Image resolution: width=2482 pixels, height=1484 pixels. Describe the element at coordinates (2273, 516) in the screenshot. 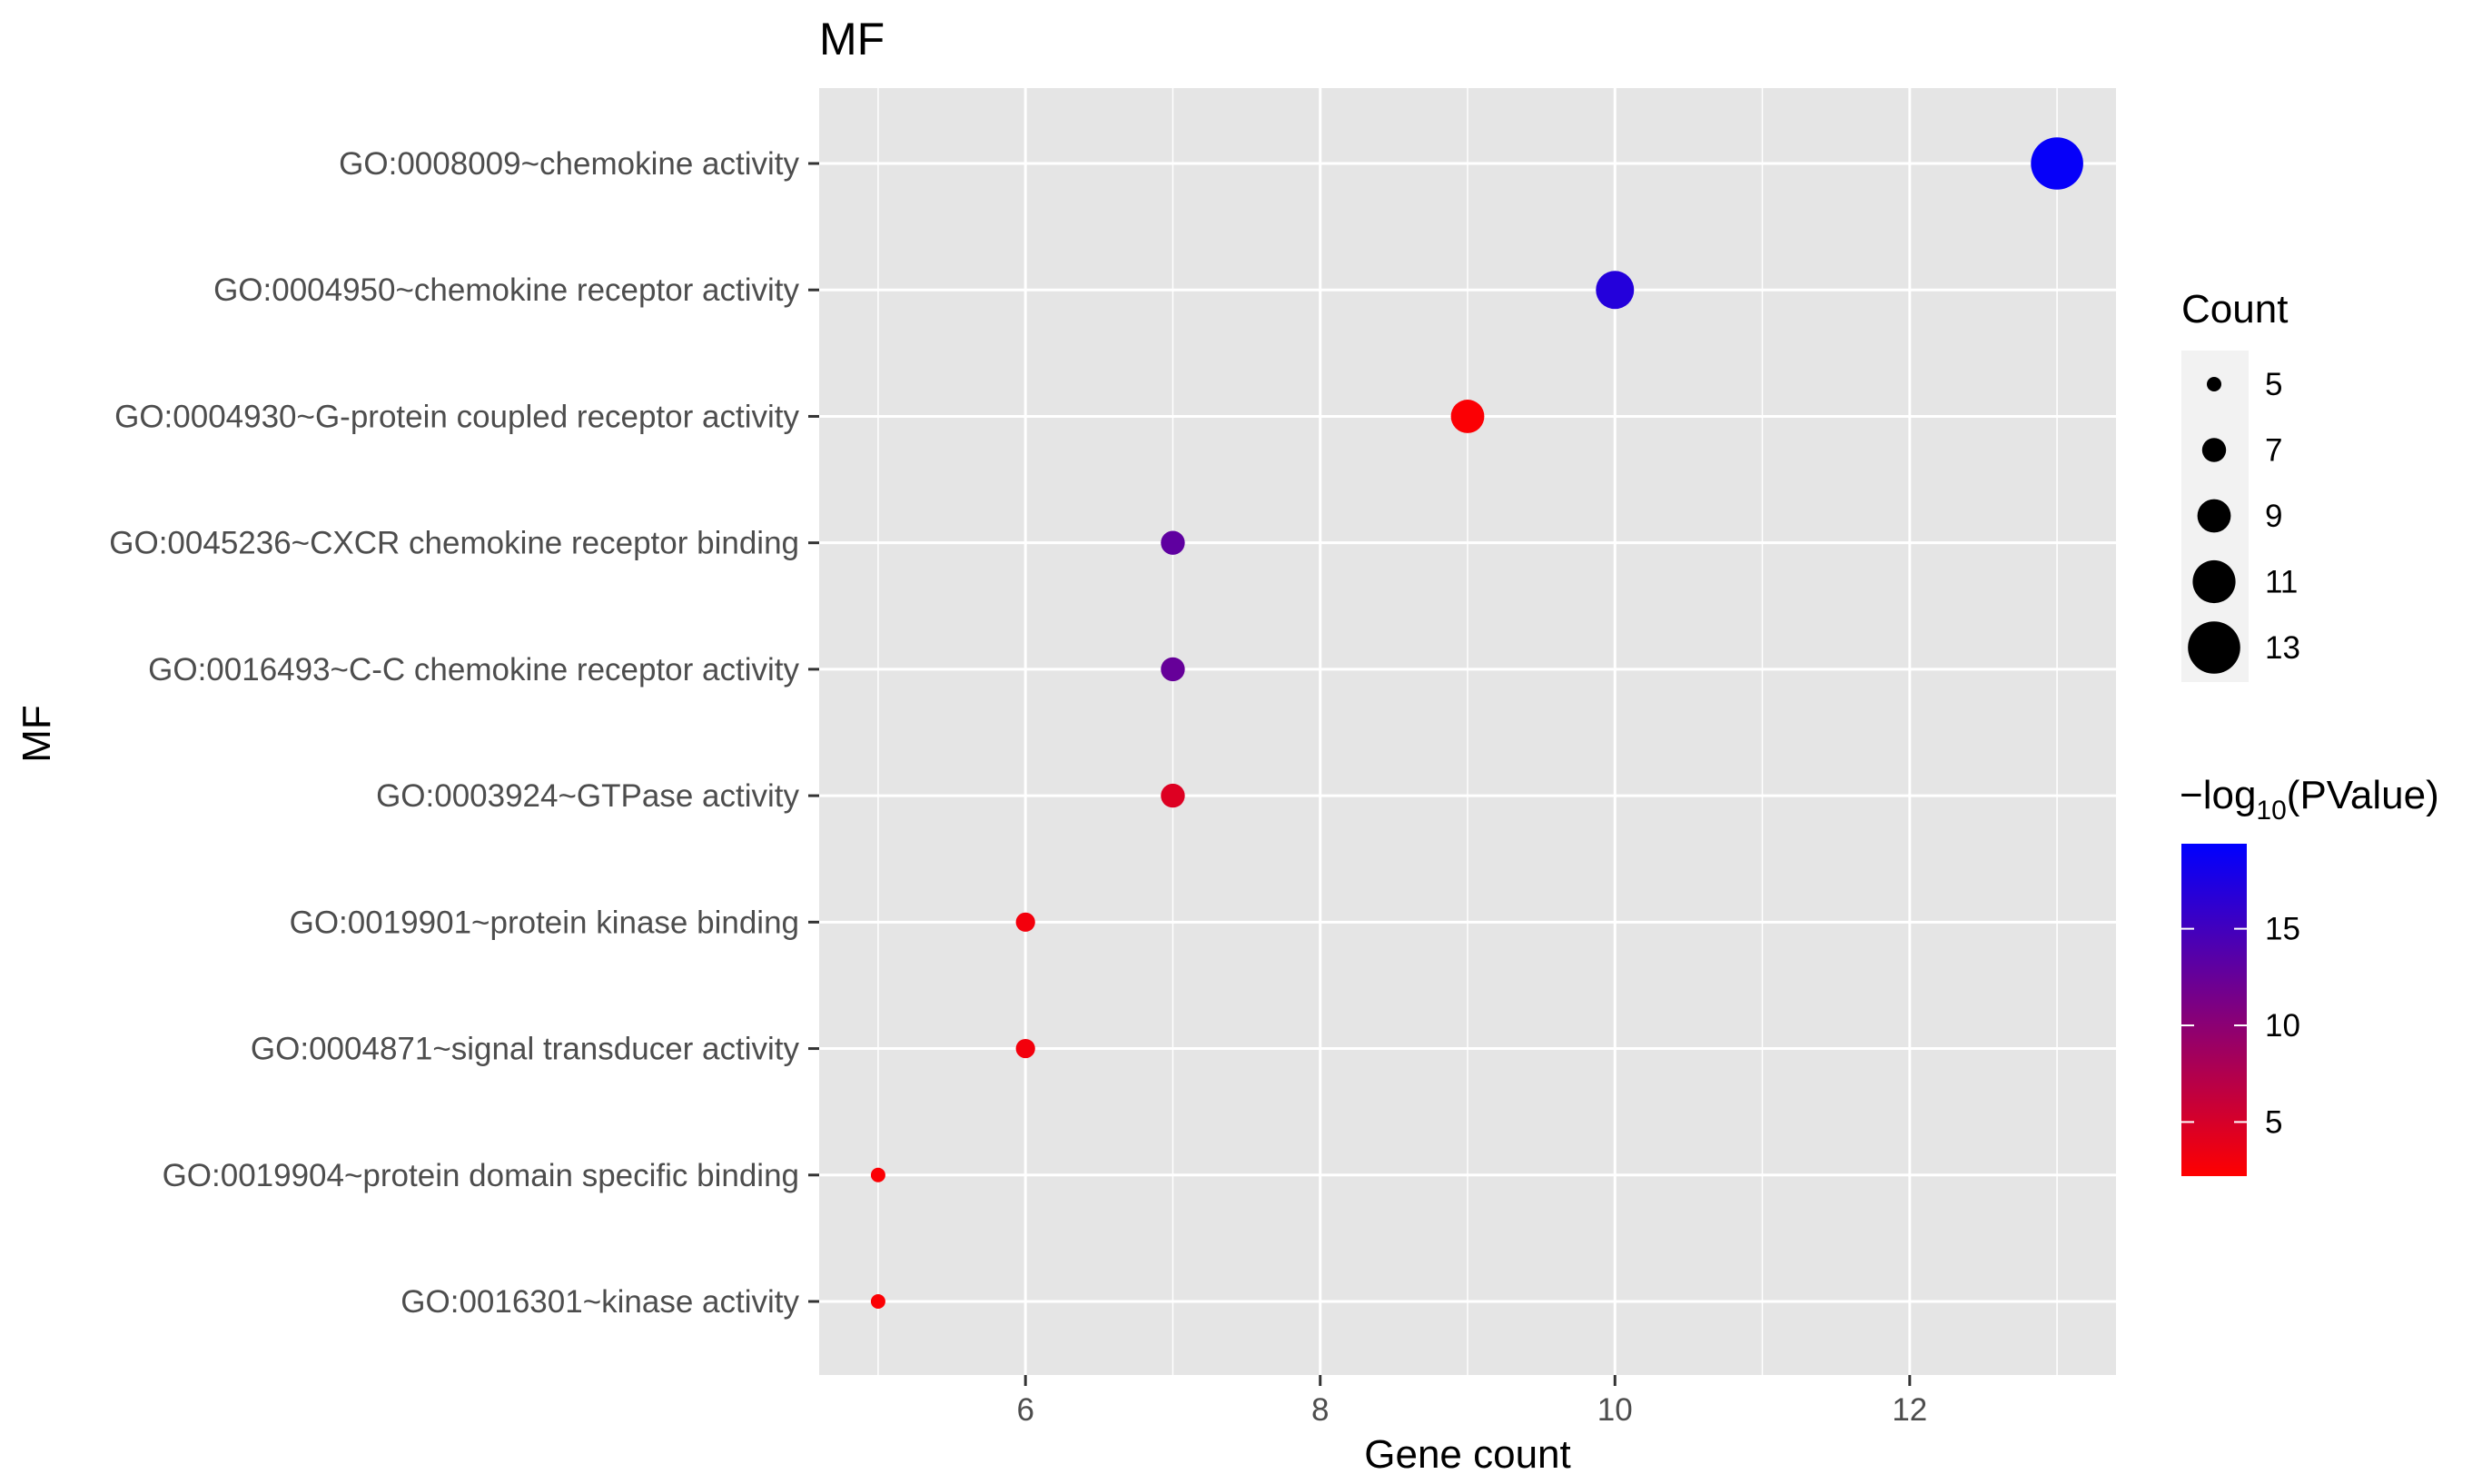

I see `size-legend-label: 9` at that location.